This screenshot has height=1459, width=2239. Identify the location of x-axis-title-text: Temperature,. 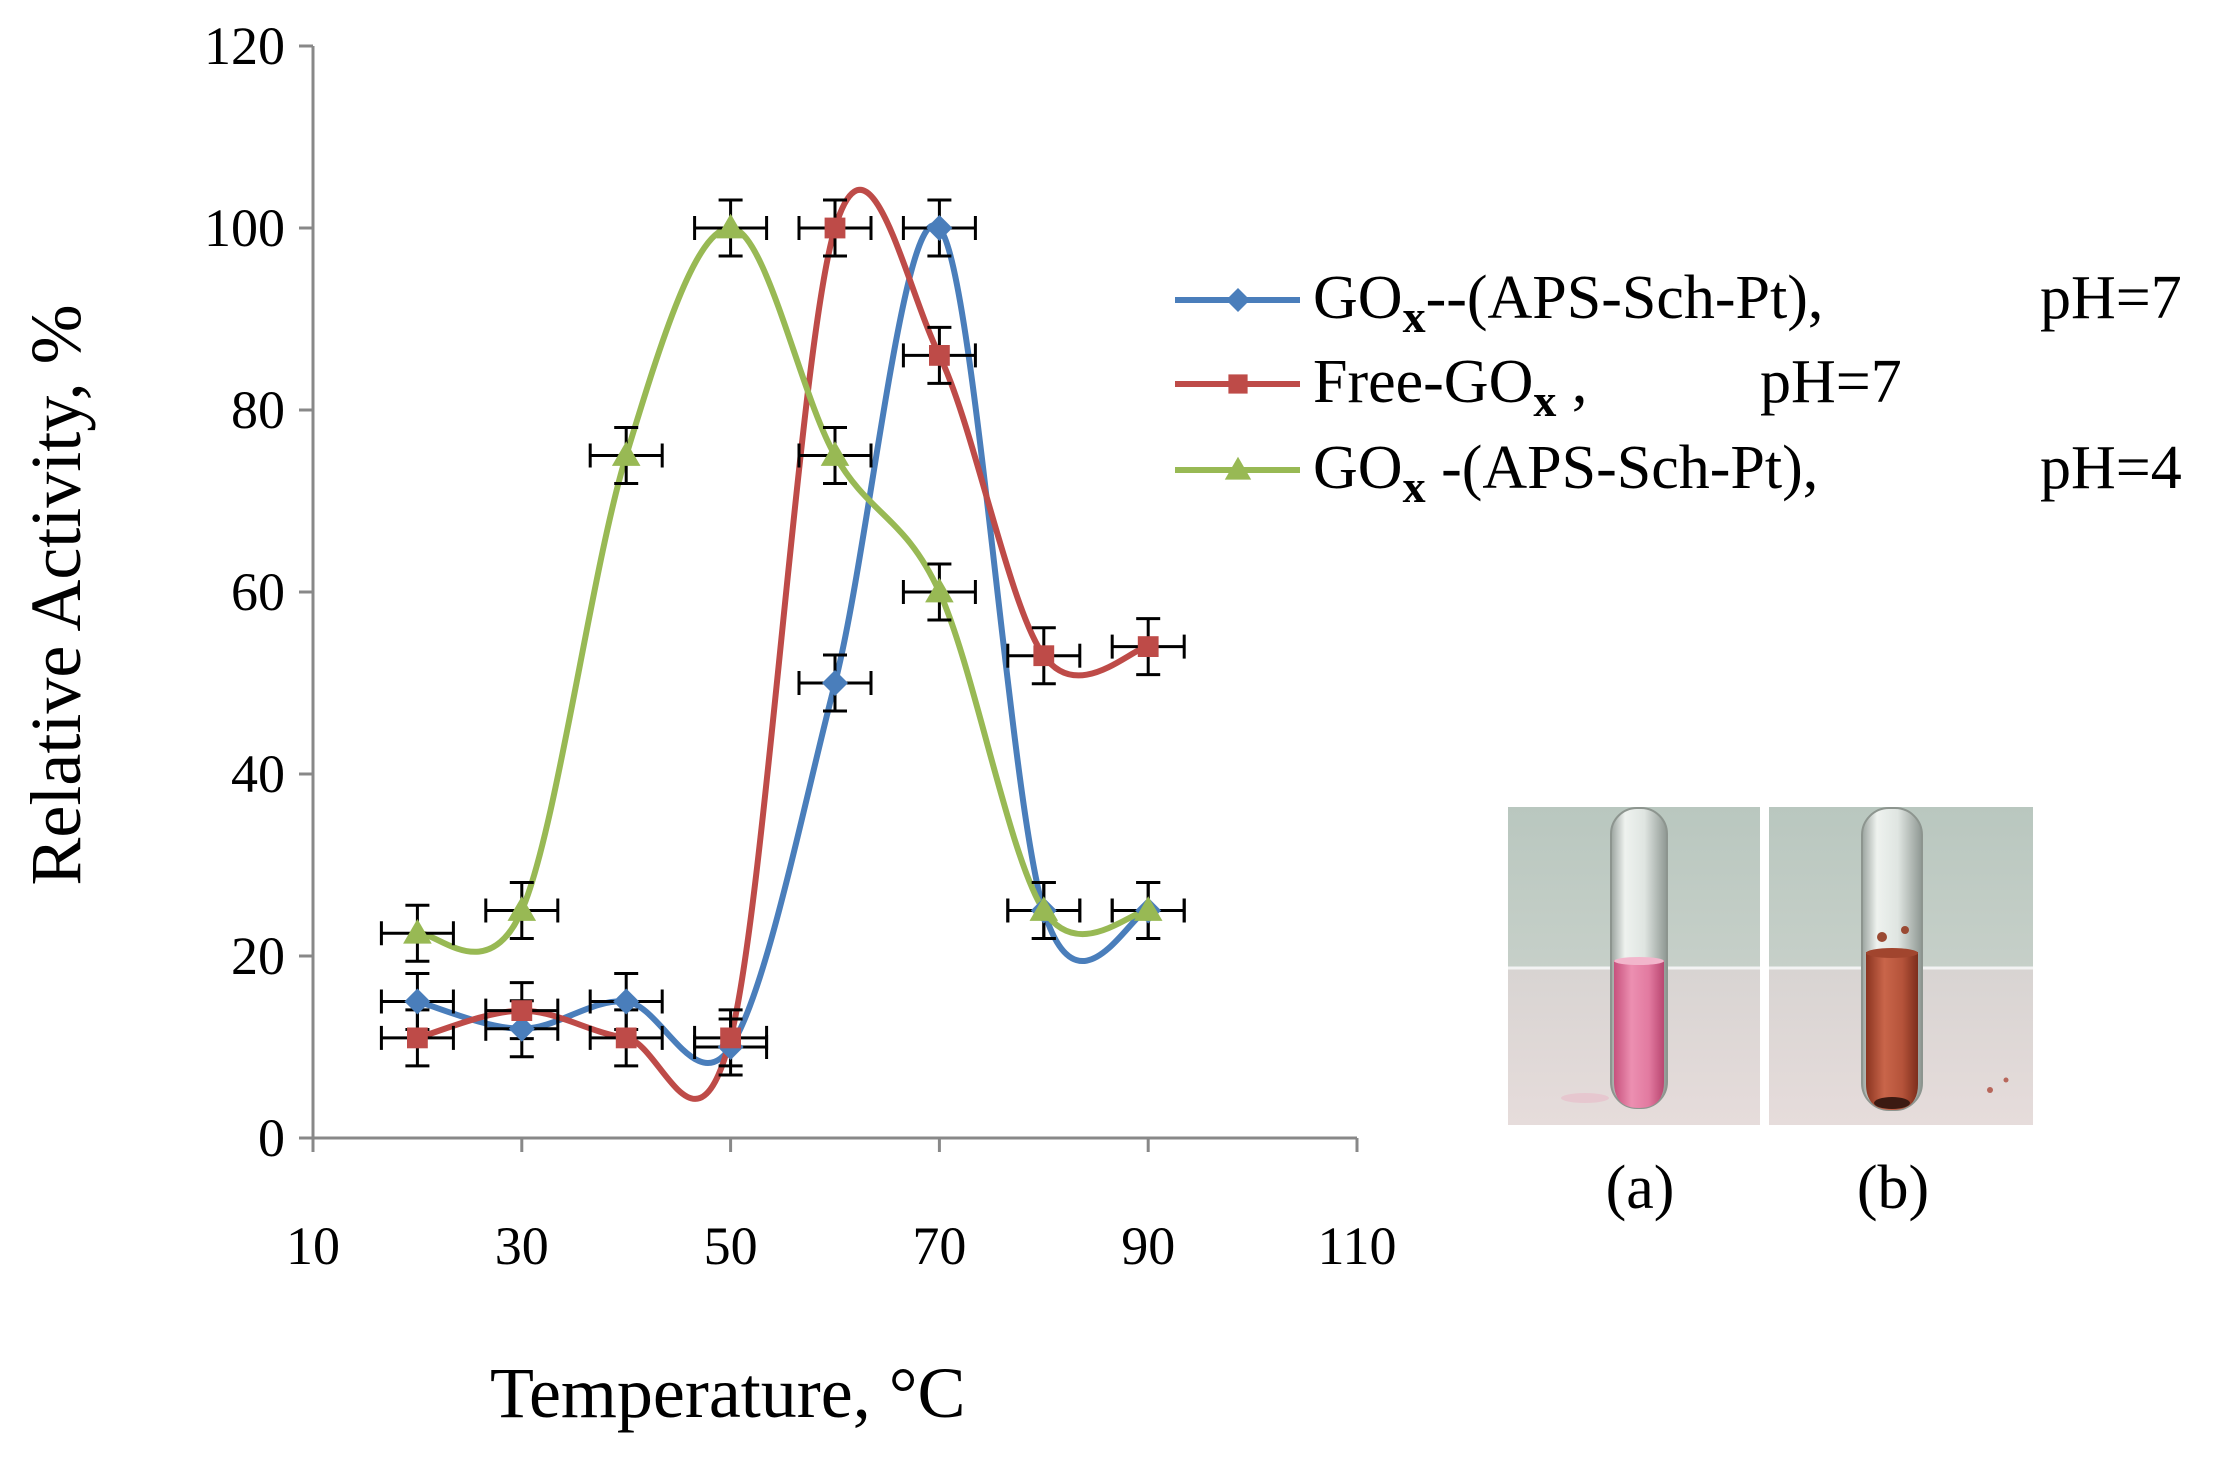
(689, 1393).